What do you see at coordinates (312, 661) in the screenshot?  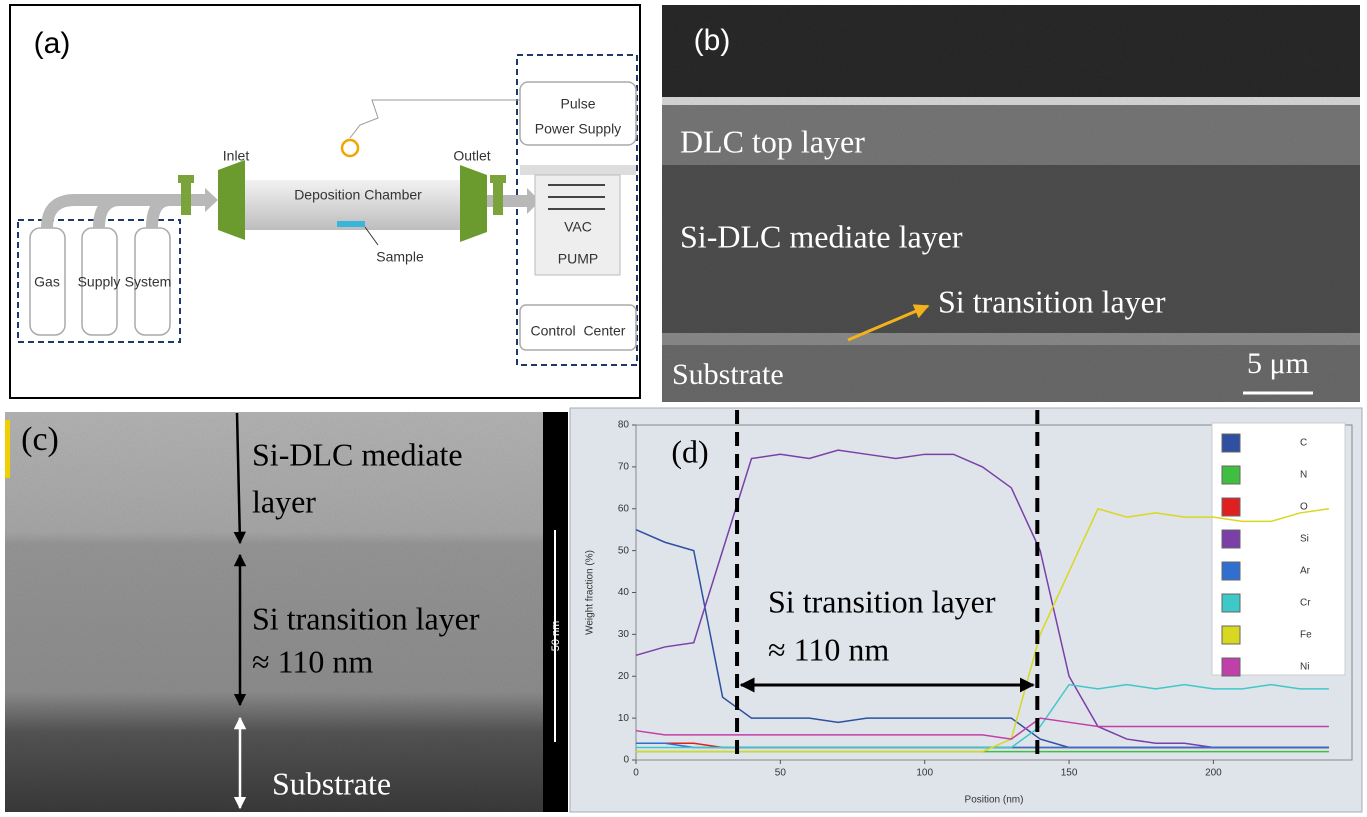 I see `layer-label: ≈ 110 nm` at bounding box center [312, 661].